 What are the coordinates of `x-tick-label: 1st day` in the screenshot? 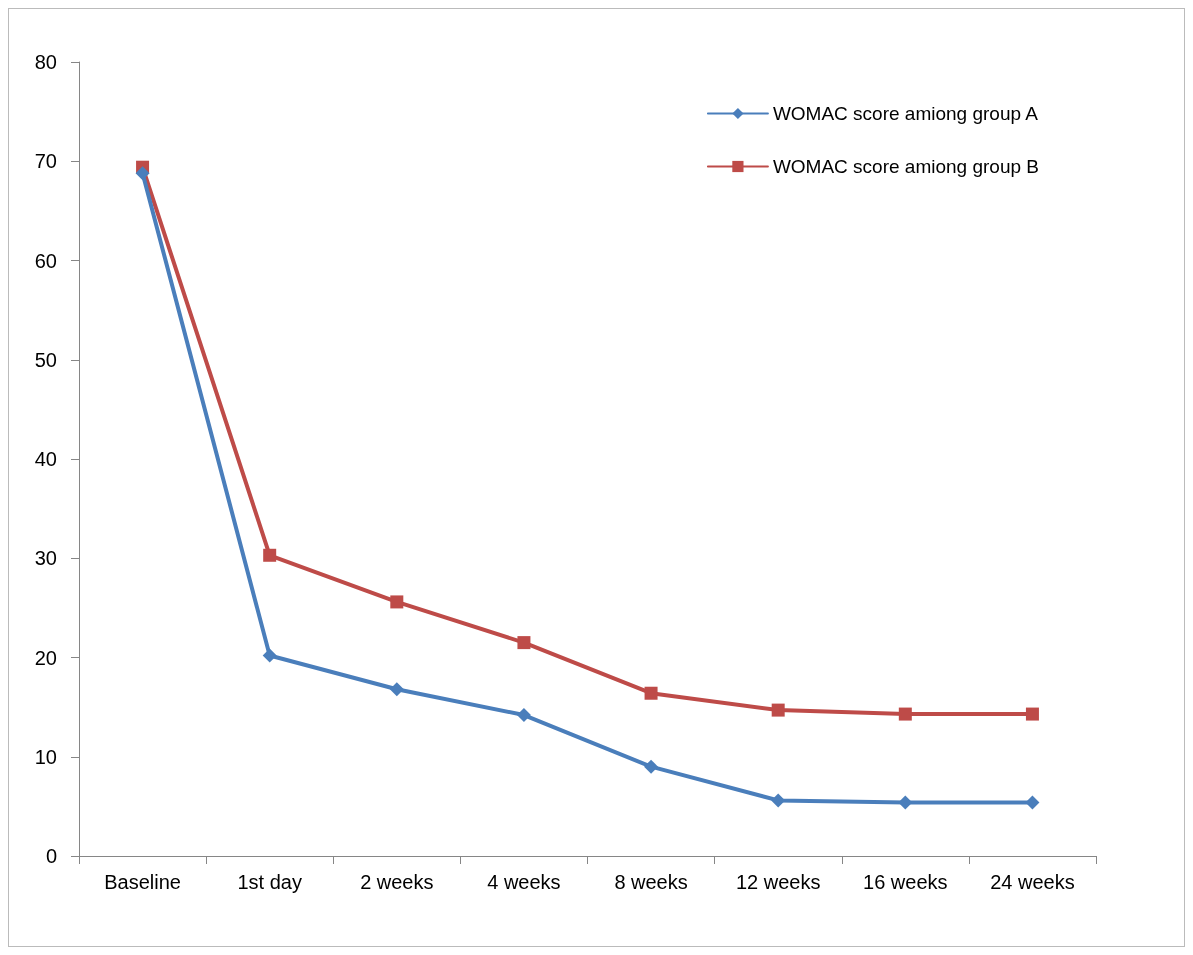 It's located at (269, 882).